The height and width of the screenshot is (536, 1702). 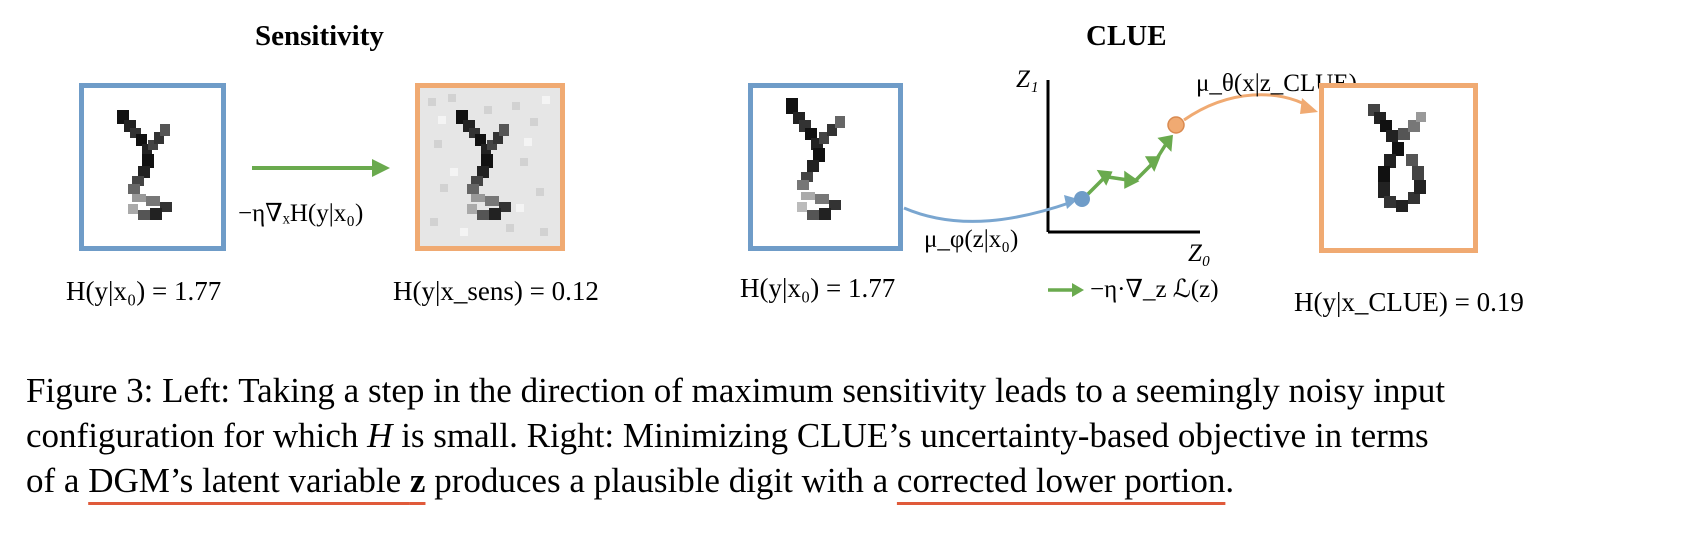 What do you see at coordinates (496, 291) in the screenshot?
I see `sensitivity-entropy: H(y|x_sens) = 0.12` at bounding box center [496, 291].